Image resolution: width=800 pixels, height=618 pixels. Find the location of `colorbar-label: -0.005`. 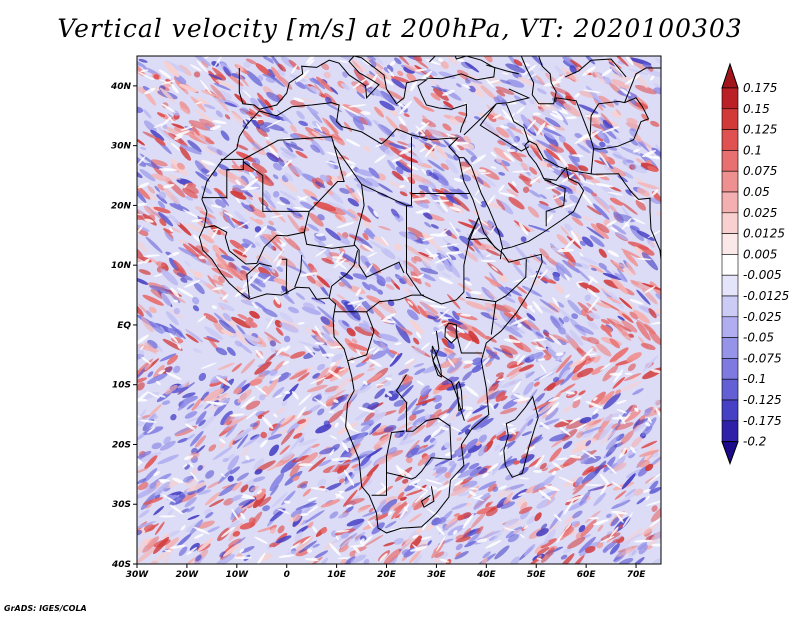

colorbar-label: -0.005 is located at coordinates (762, 275).